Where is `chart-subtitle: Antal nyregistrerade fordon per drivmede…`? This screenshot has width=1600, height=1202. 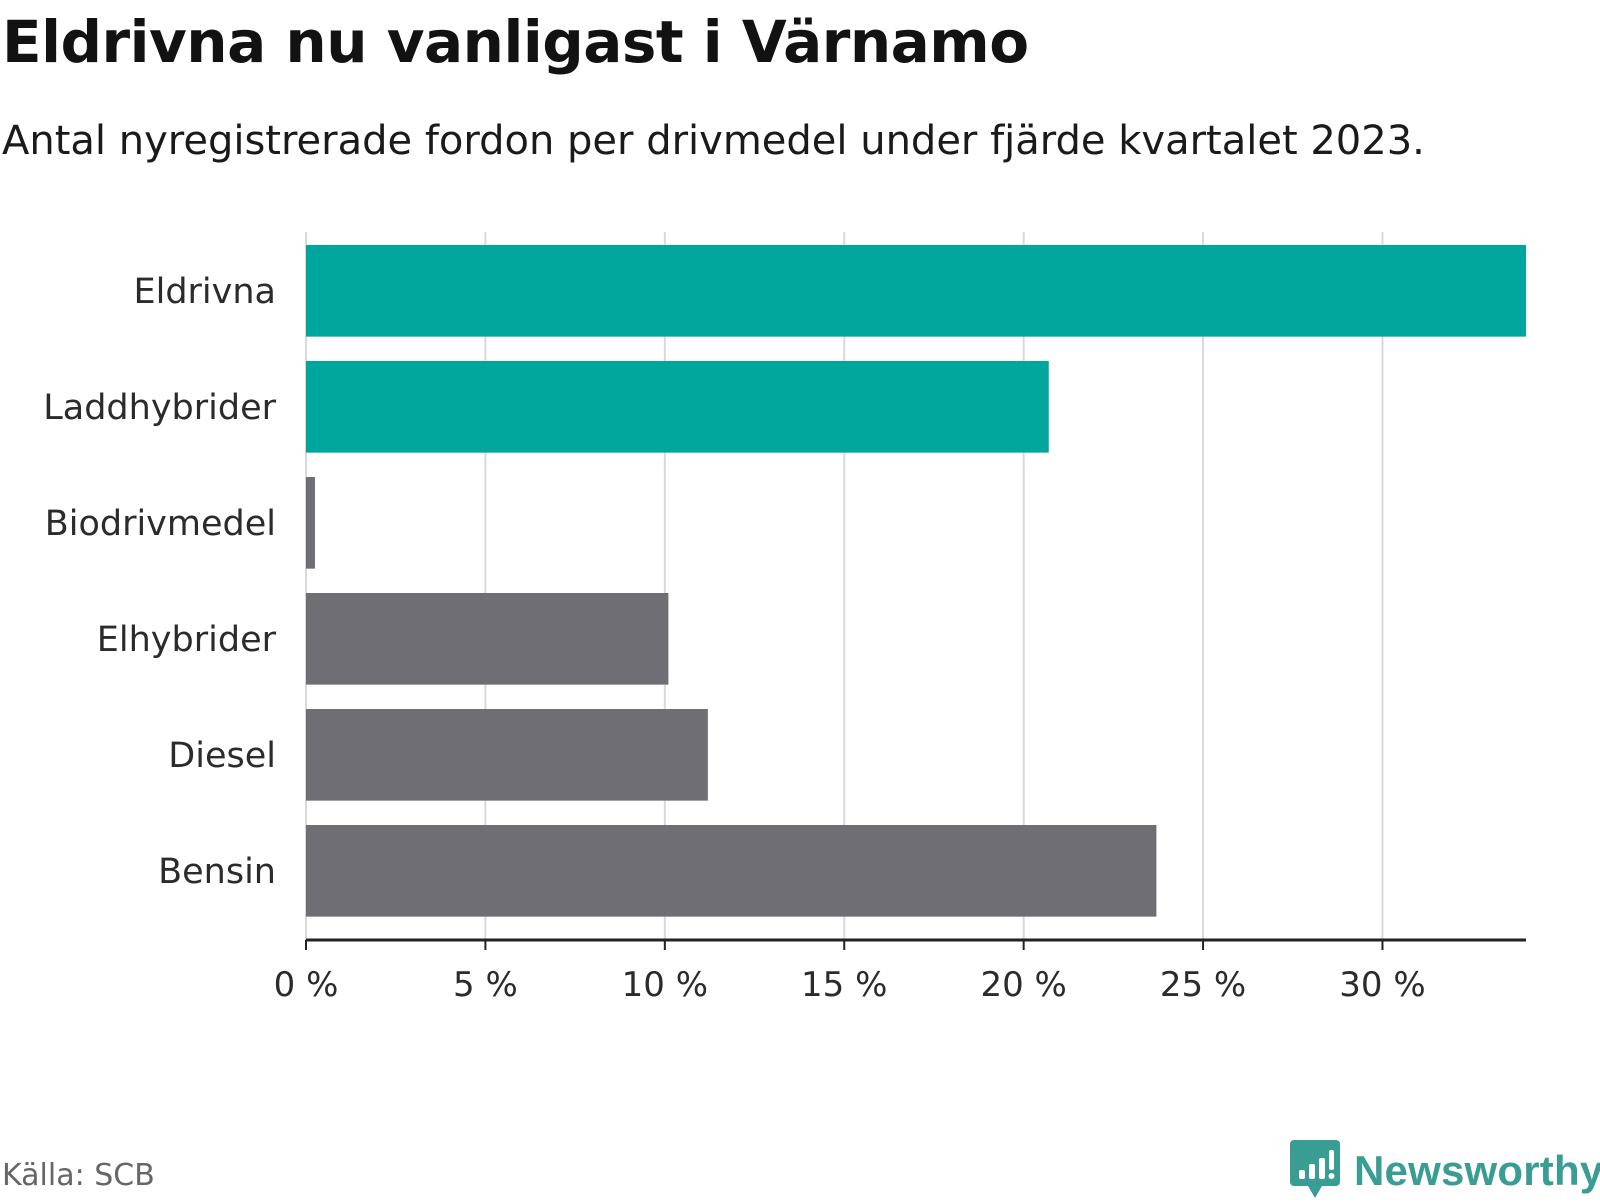 chart-subtitle: Antal nyregistrerade fordon per drivmede… is located at coordinates (713, 141).